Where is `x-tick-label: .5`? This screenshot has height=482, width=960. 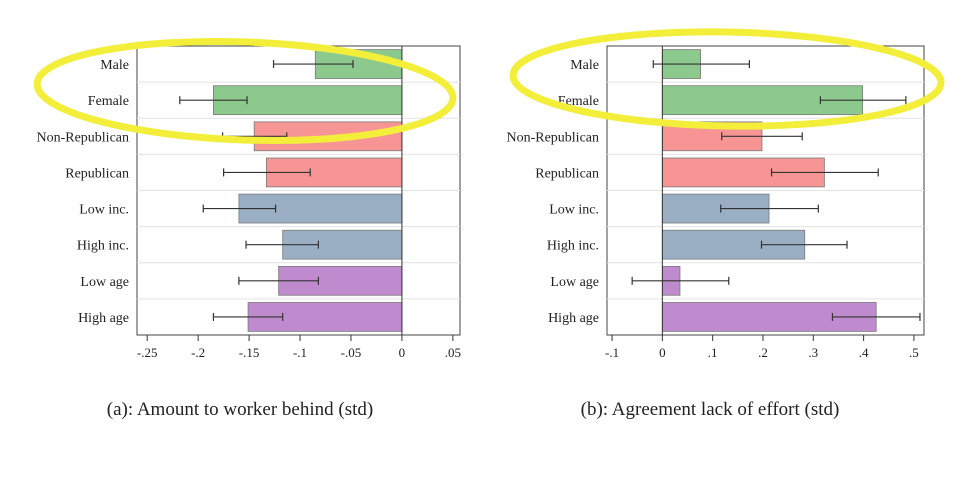
x-tick-label: .5 is located at coordinates (914, 352).